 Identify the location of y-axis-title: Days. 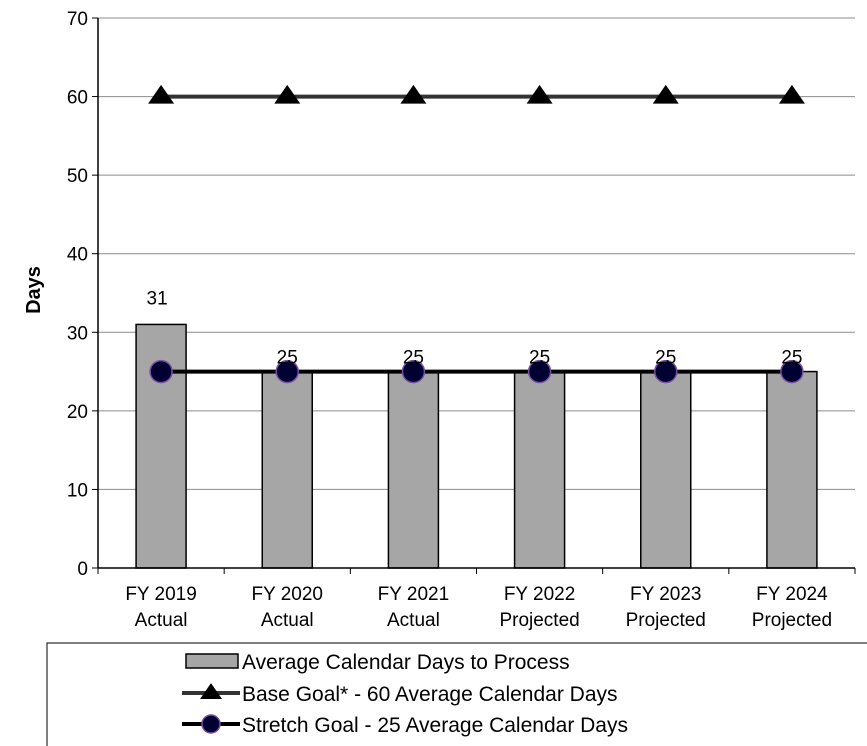
(34, 290).